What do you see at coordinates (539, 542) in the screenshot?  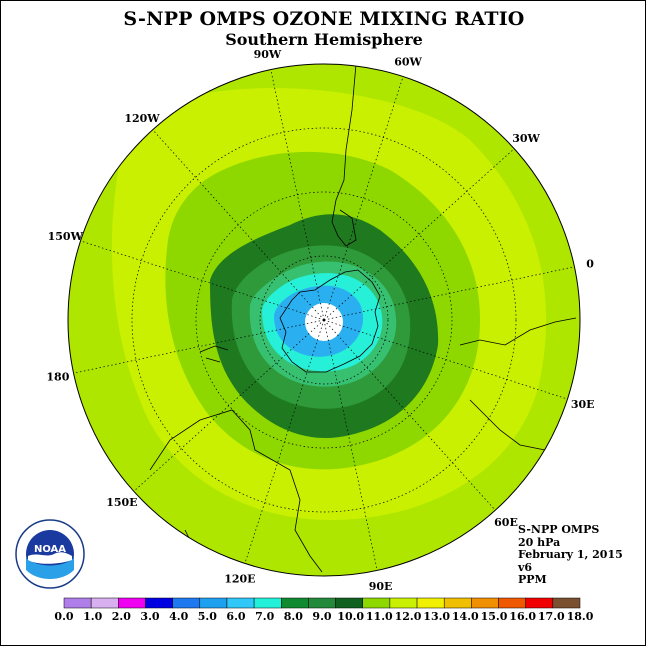 I see `info-level: 20 hPa` at bounding box center [539, 542].